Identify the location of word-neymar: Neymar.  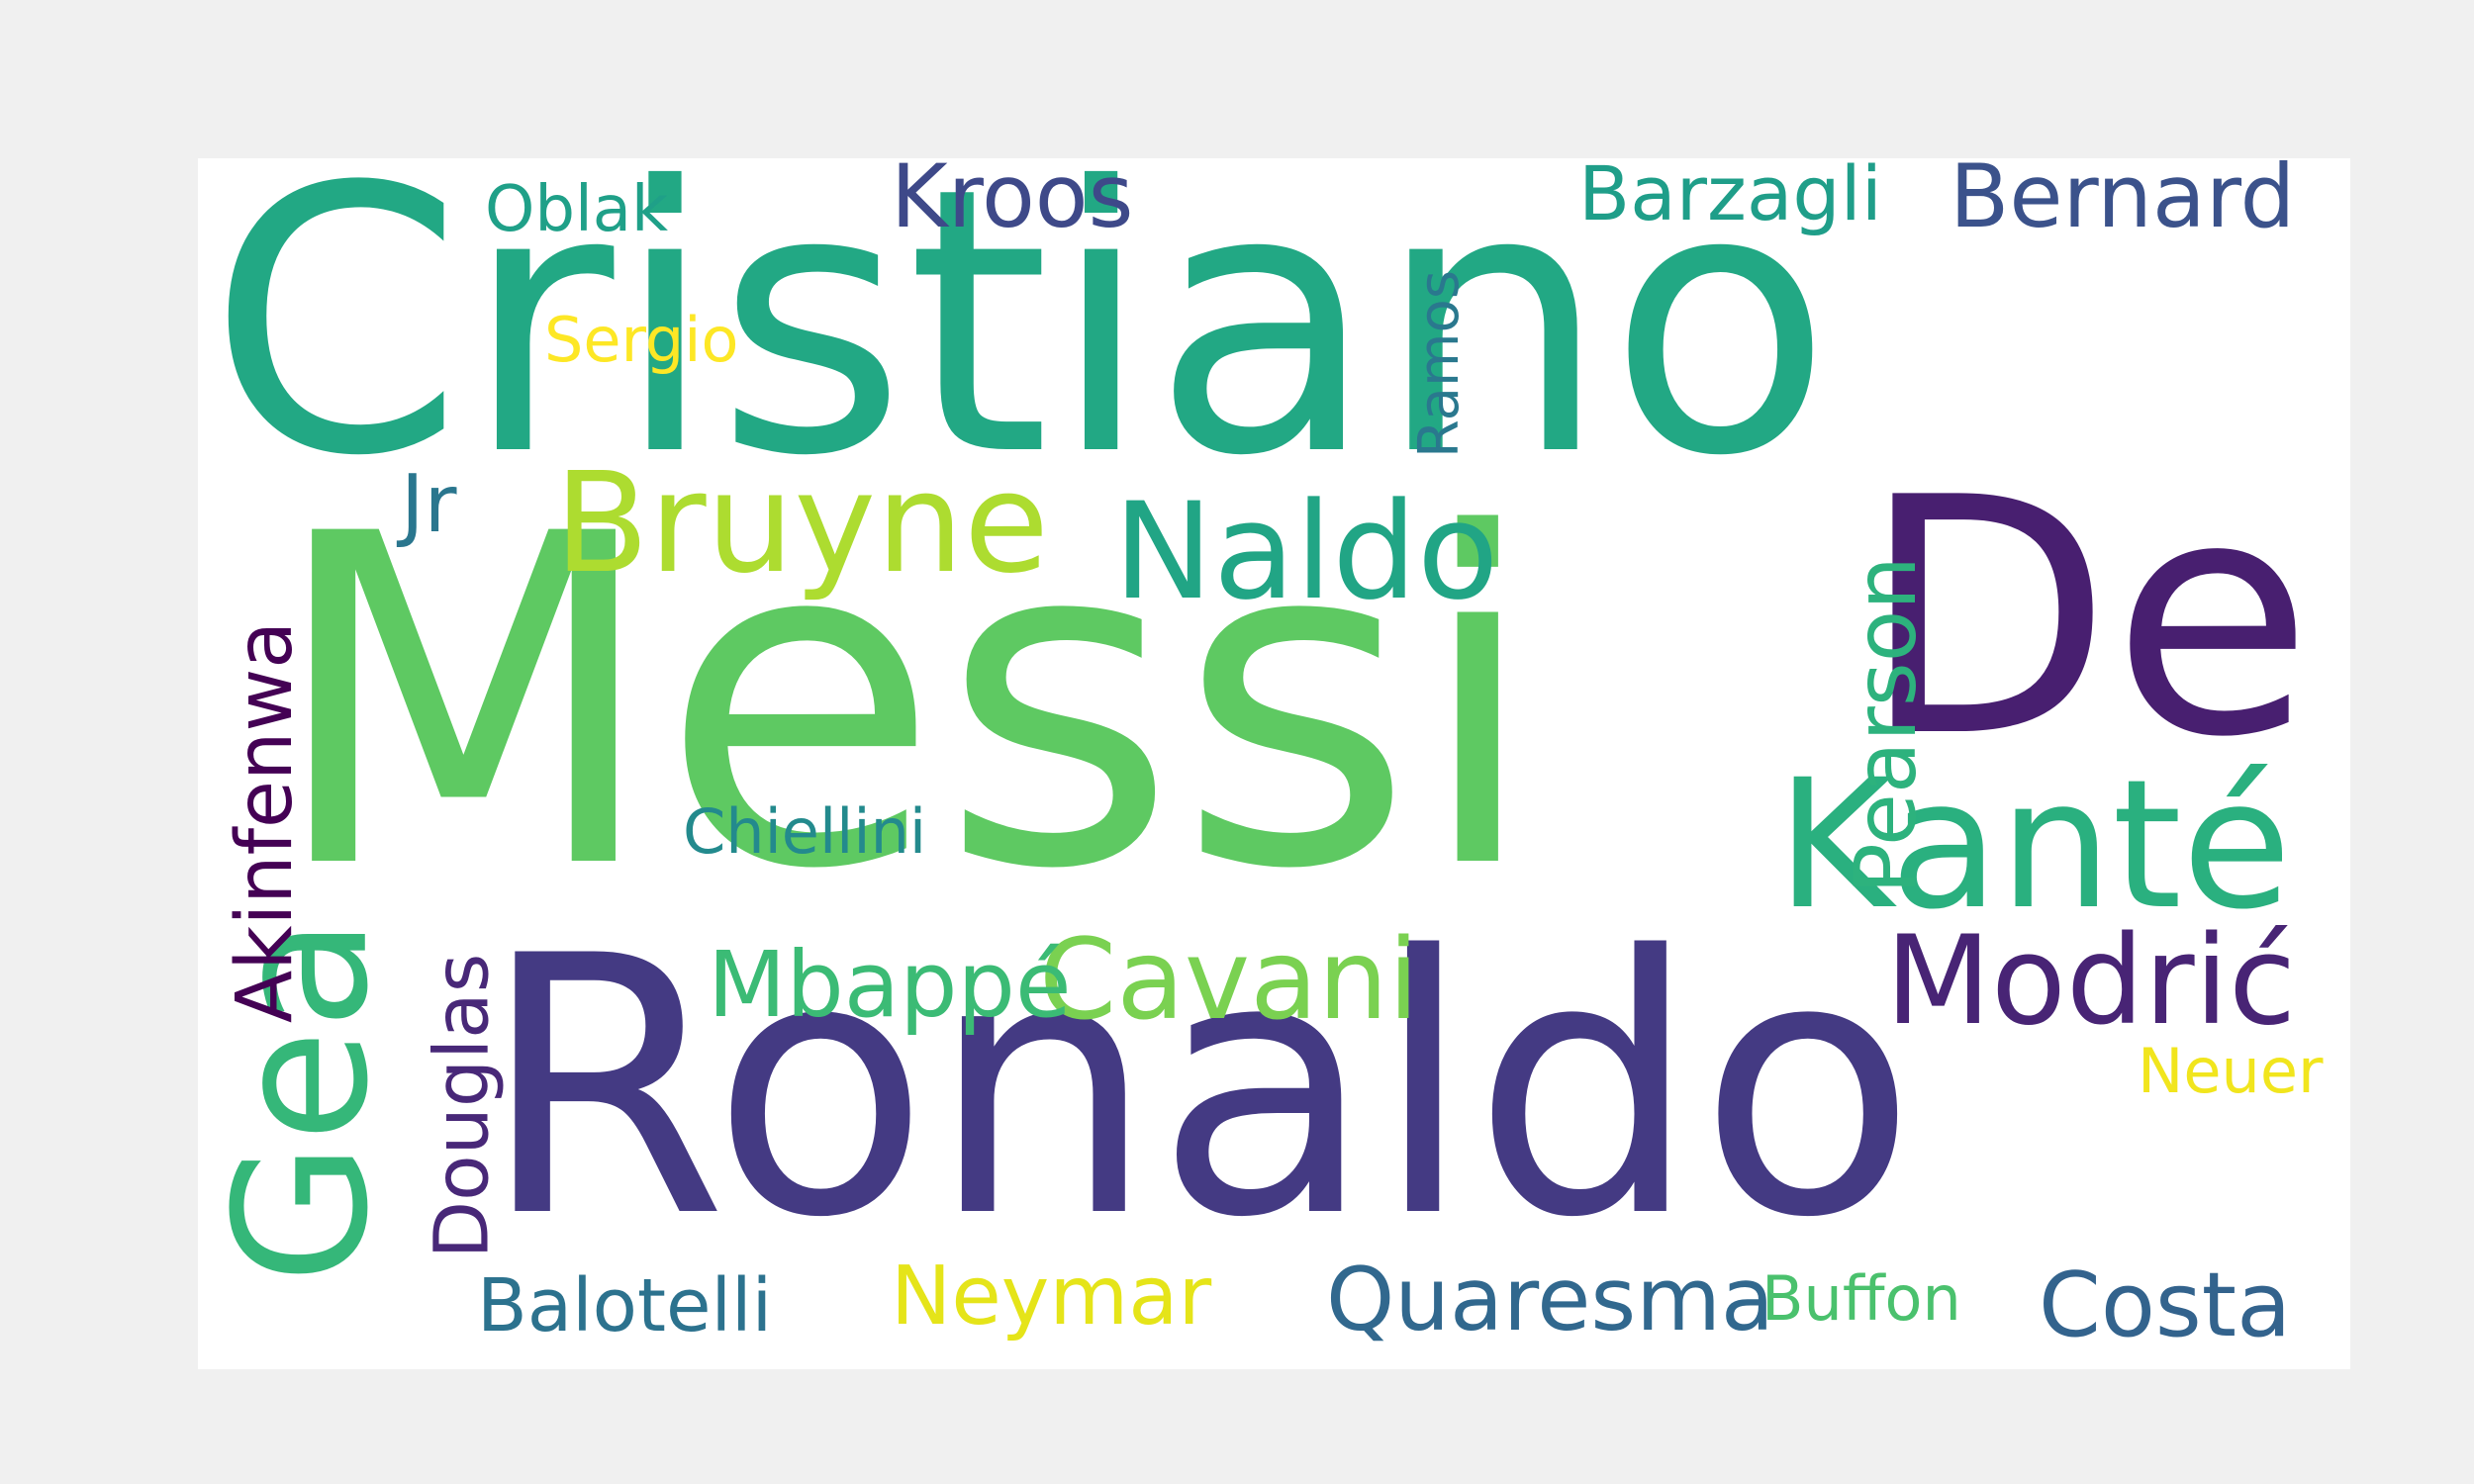
(1052, 1297).